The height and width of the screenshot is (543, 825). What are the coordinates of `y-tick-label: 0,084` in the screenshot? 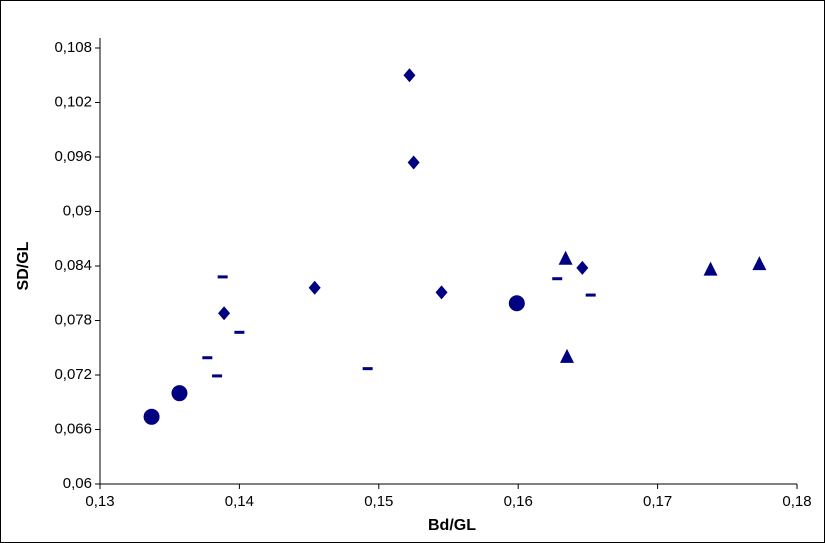 It's located at (73, 265).